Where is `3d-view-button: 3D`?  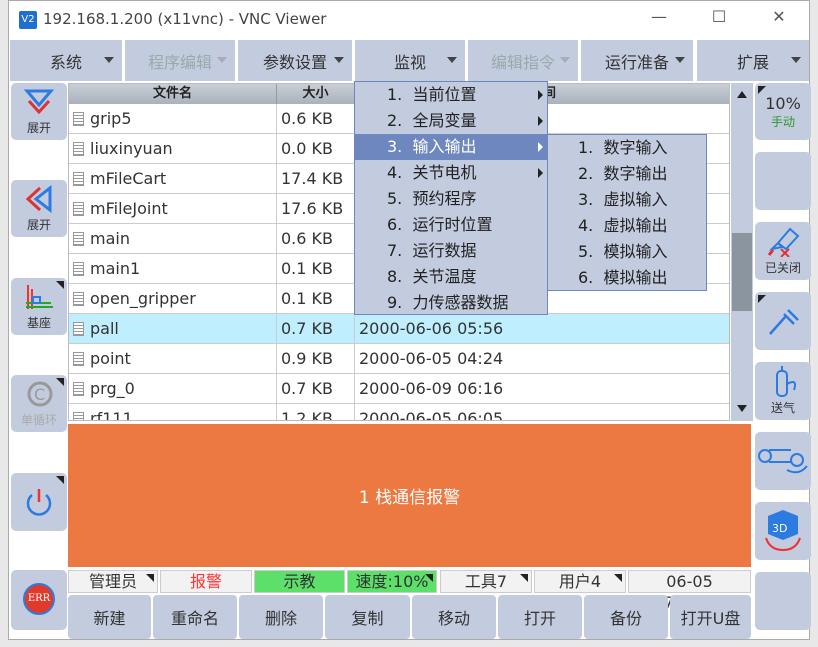 3d-view-button: 3D is located at coordinates (783, 531).